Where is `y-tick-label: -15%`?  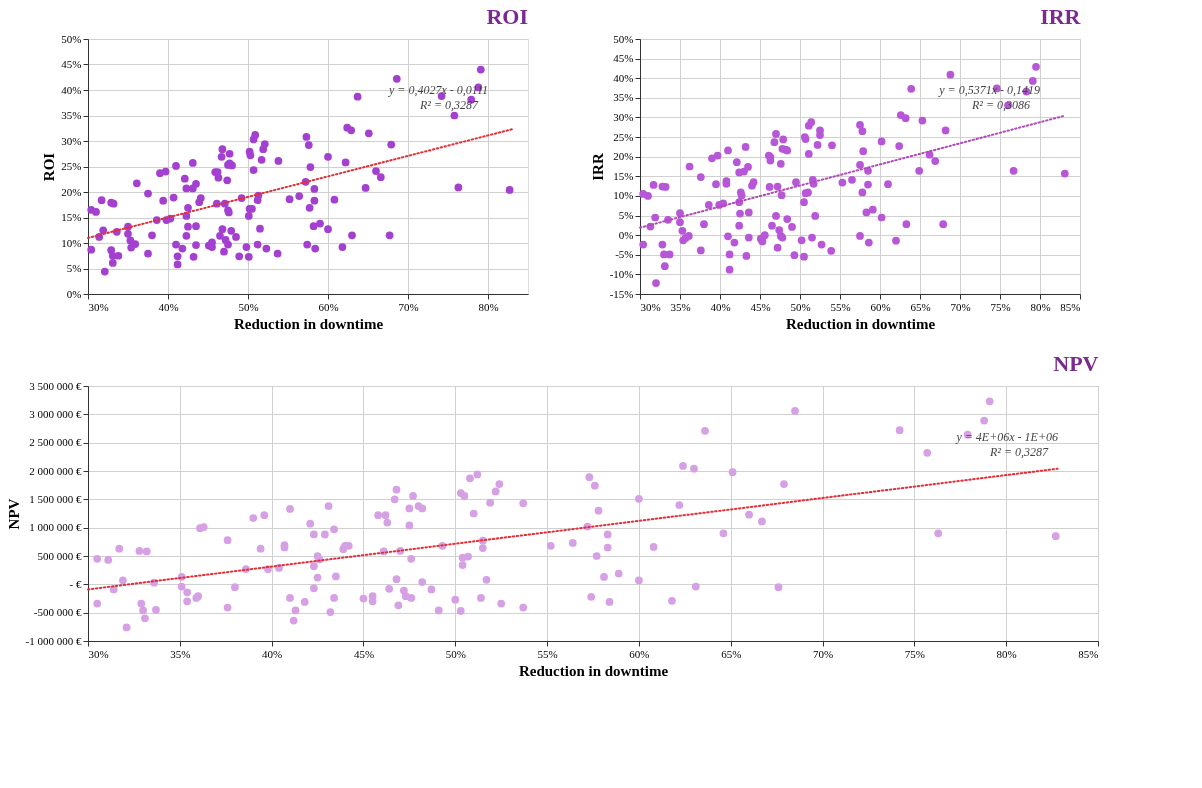 y-tick-label: -15% is located at coordinates (621, 293).